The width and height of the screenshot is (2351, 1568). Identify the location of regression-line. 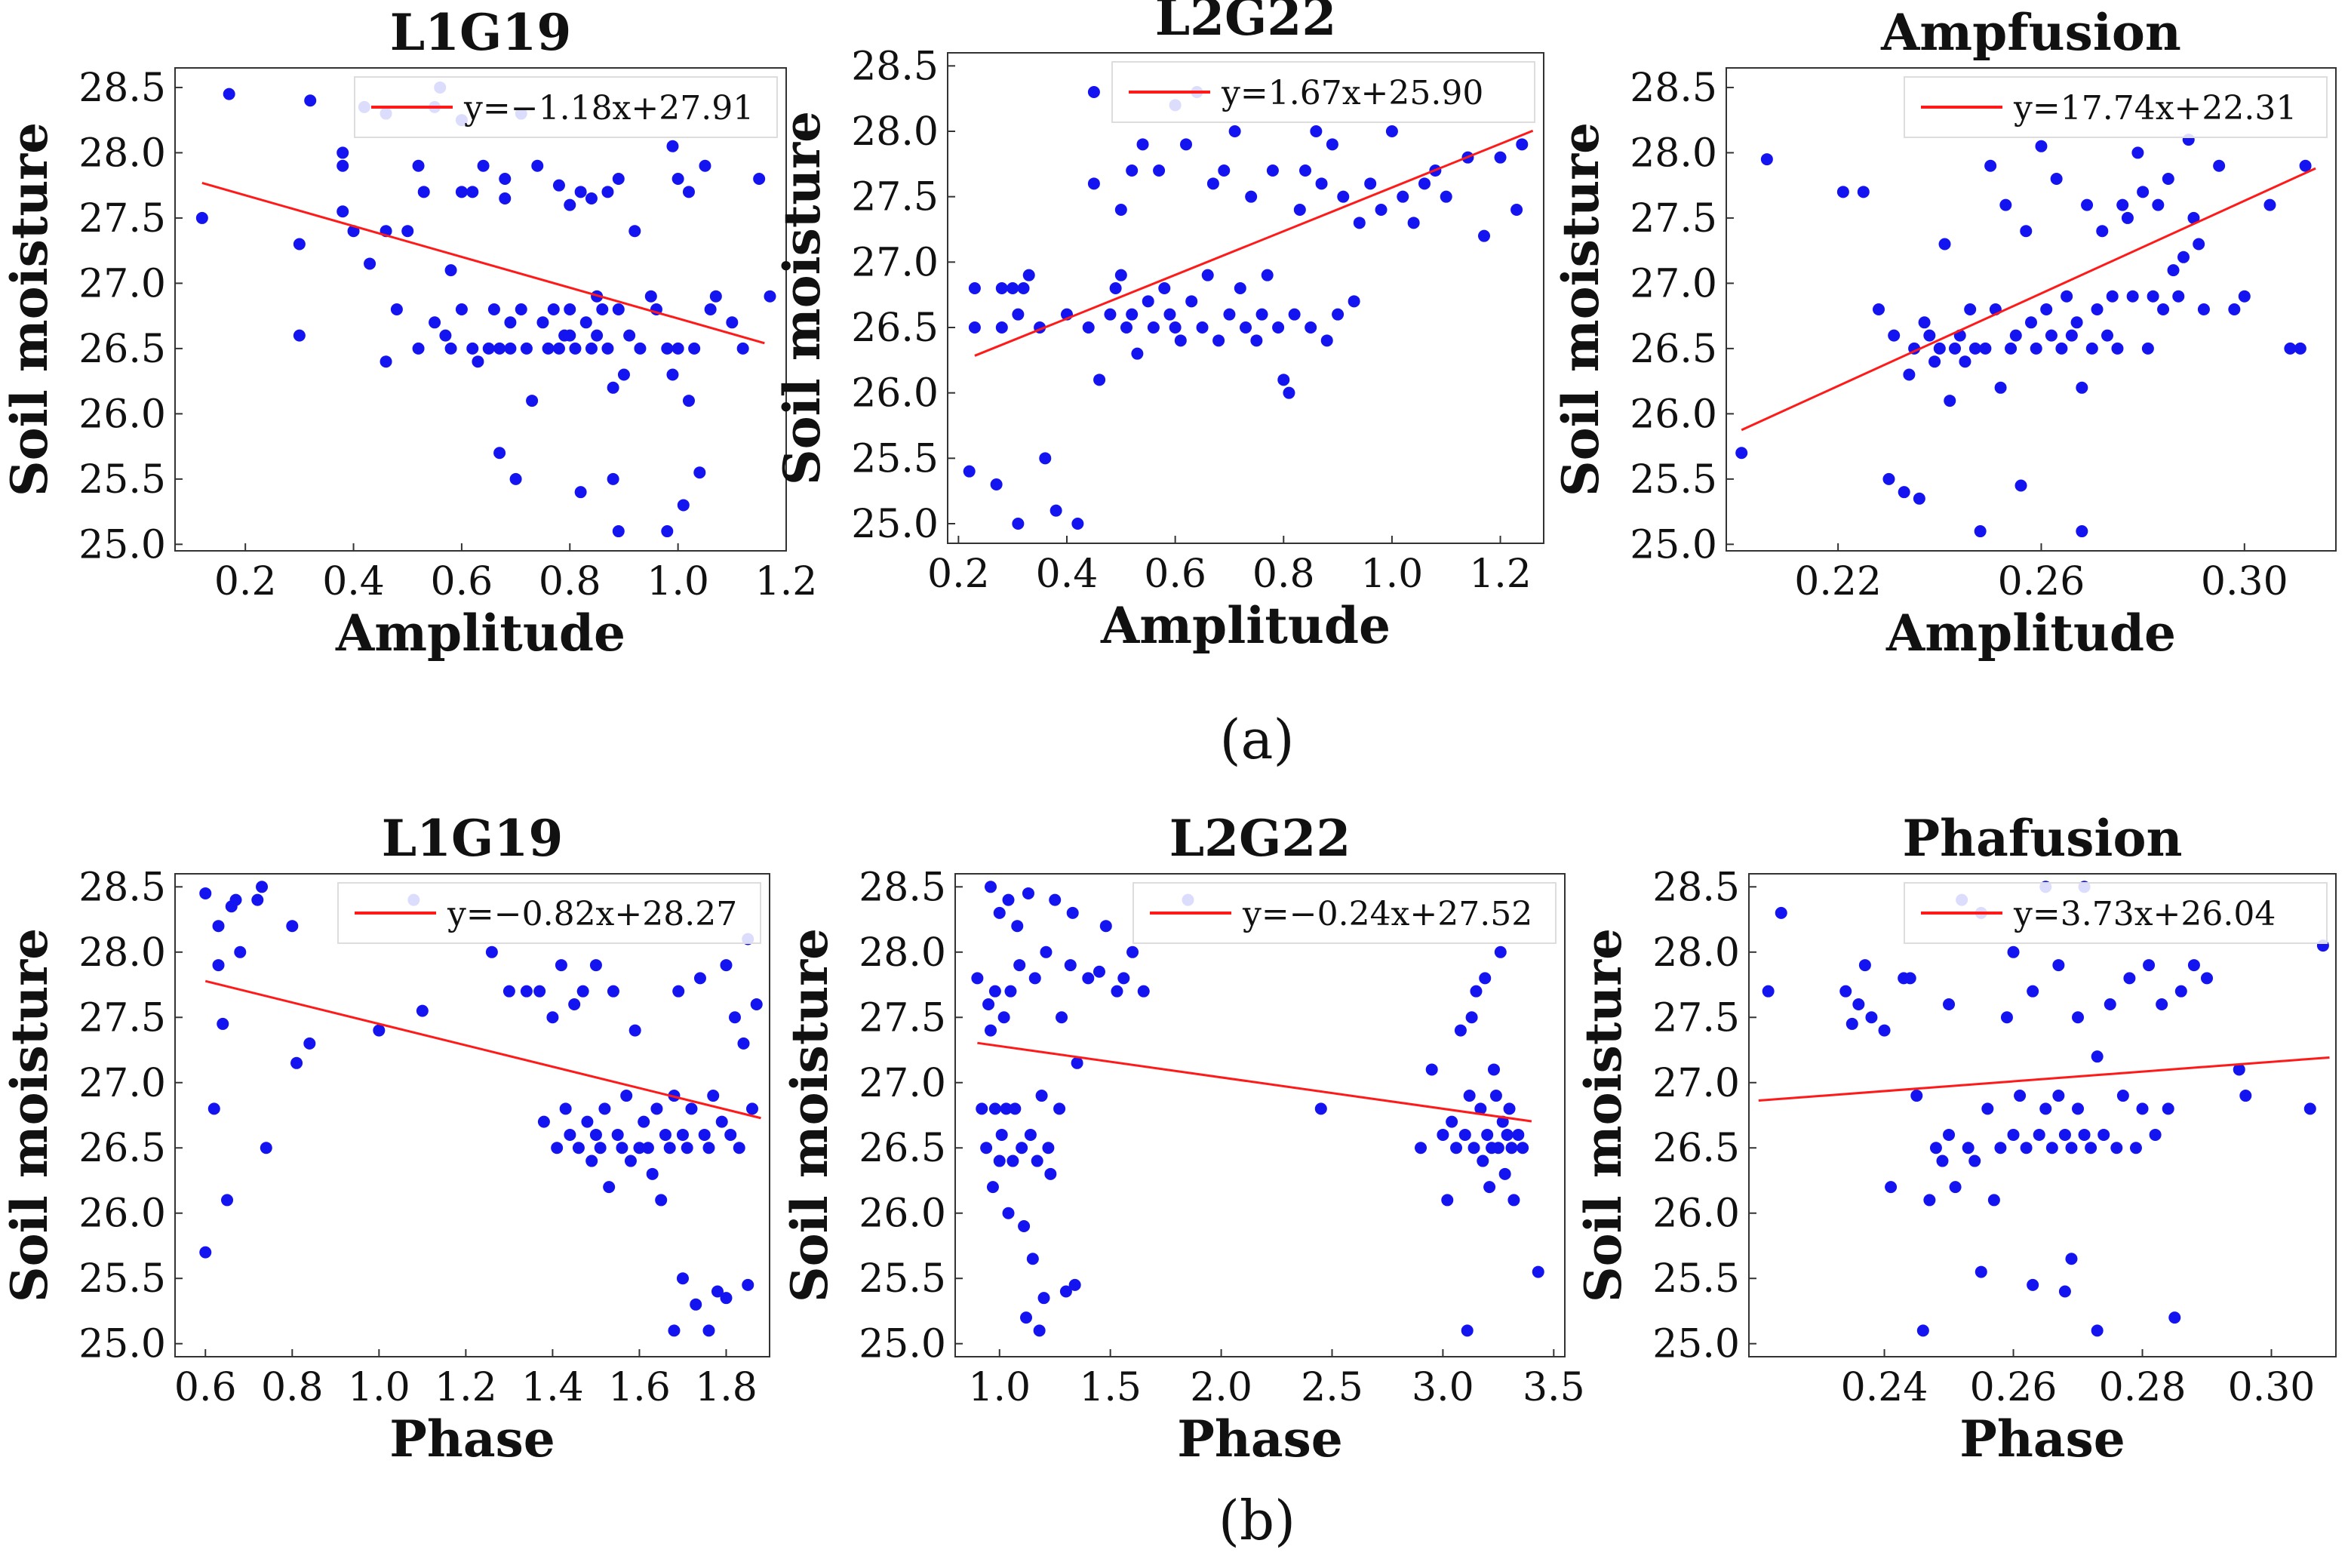
(2044, 1079).